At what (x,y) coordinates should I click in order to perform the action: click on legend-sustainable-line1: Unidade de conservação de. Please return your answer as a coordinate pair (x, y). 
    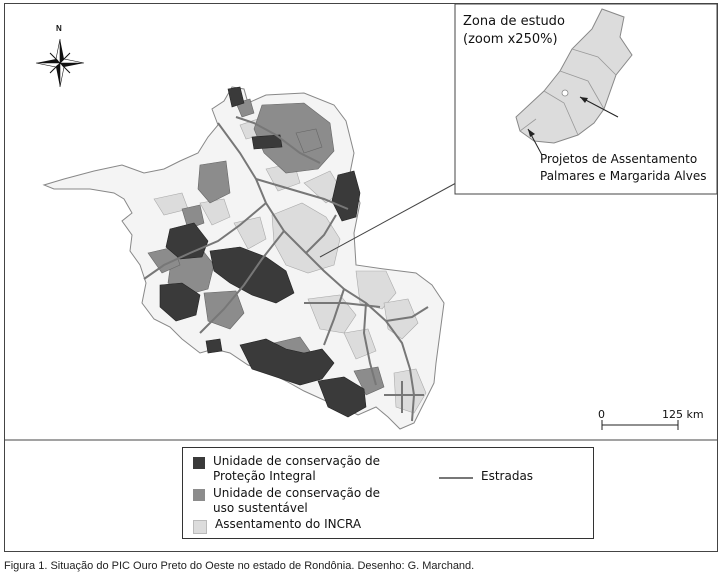
    Looking at the image, I should click on (296, 493).